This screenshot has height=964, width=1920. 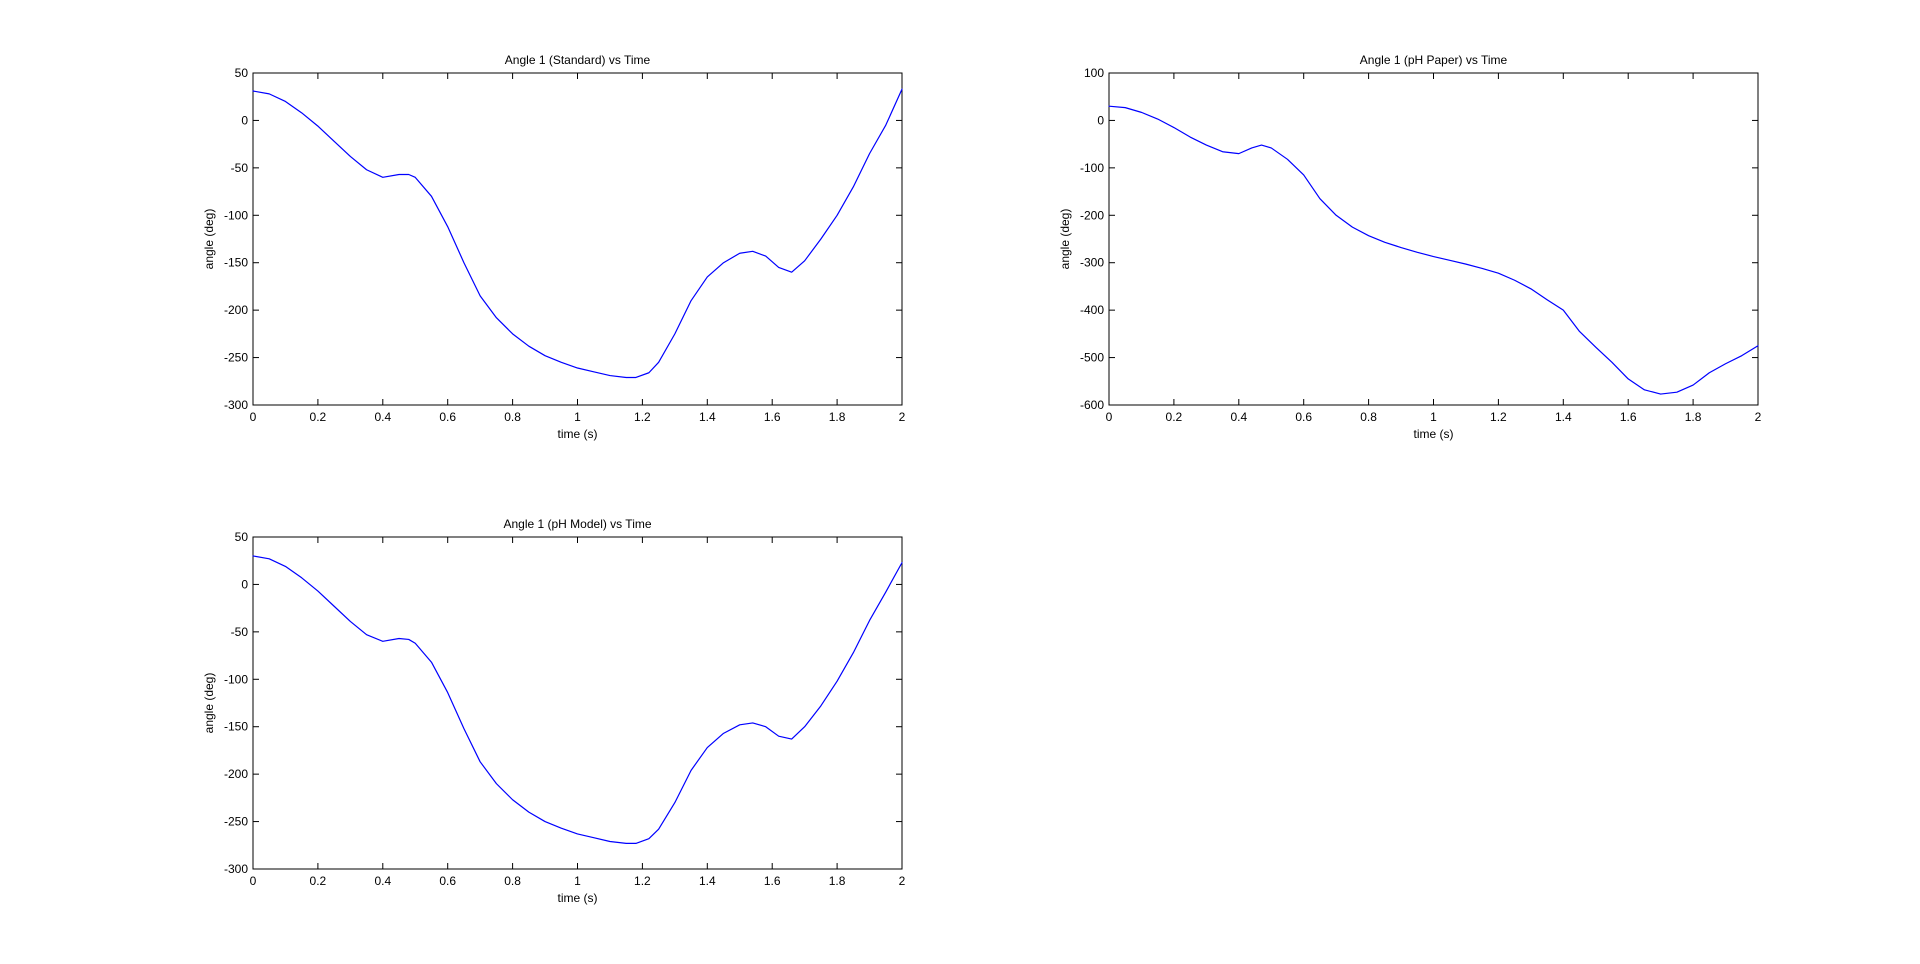 What do you see at coordinates (1092, 405) in the screenshot?
I see `y-tick-label: -600` at bounding box center [1092, 405].